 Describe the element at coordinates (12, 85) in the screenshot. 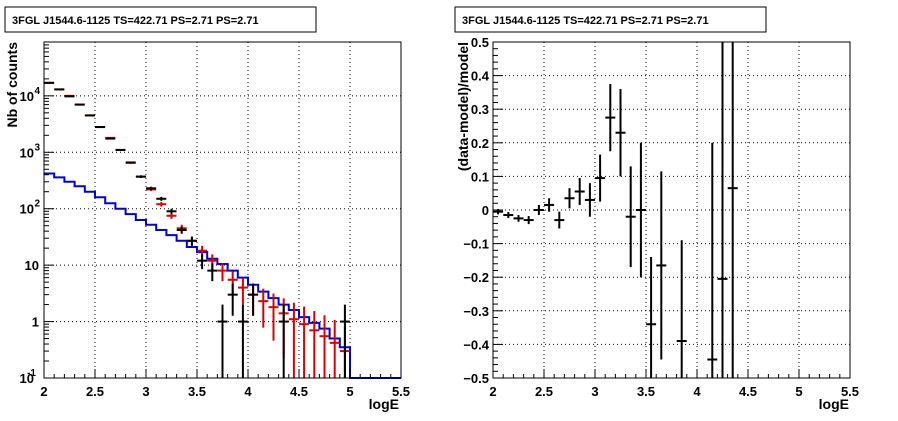

I see `counts-y-axis-label: Nb of counts` at that location.